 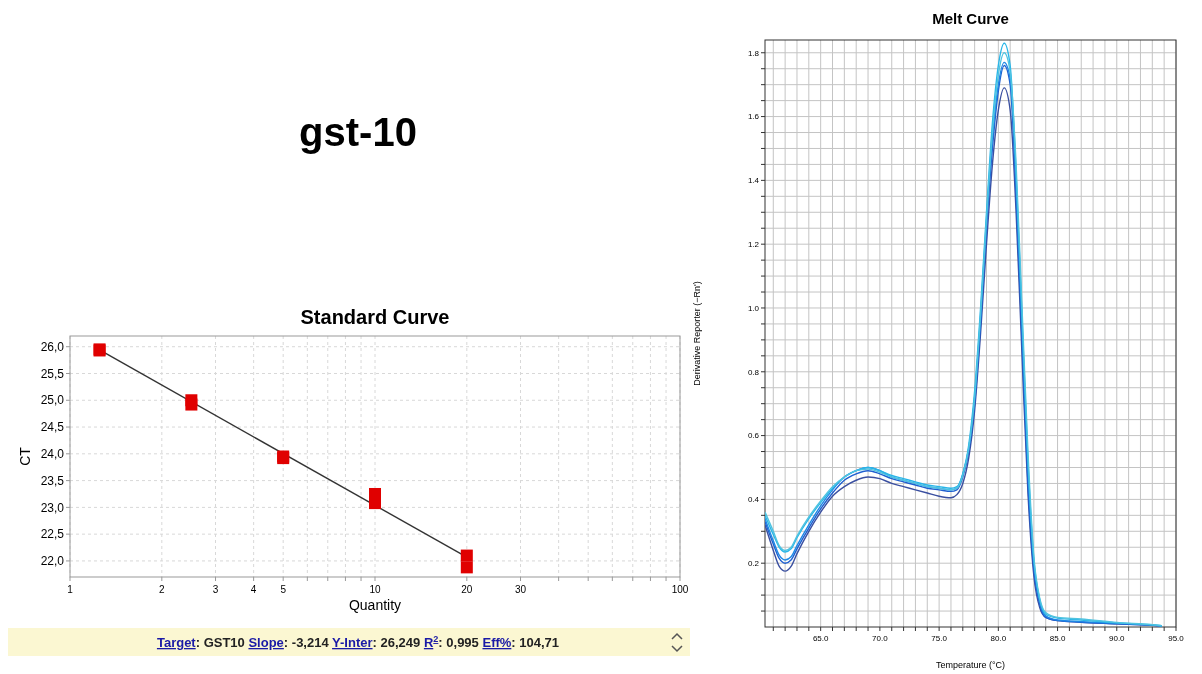 What do you see at coordinates (753, 244) in the screenshot?
I see `y-tick-label: 1.2` at bounding box center [753, 244].